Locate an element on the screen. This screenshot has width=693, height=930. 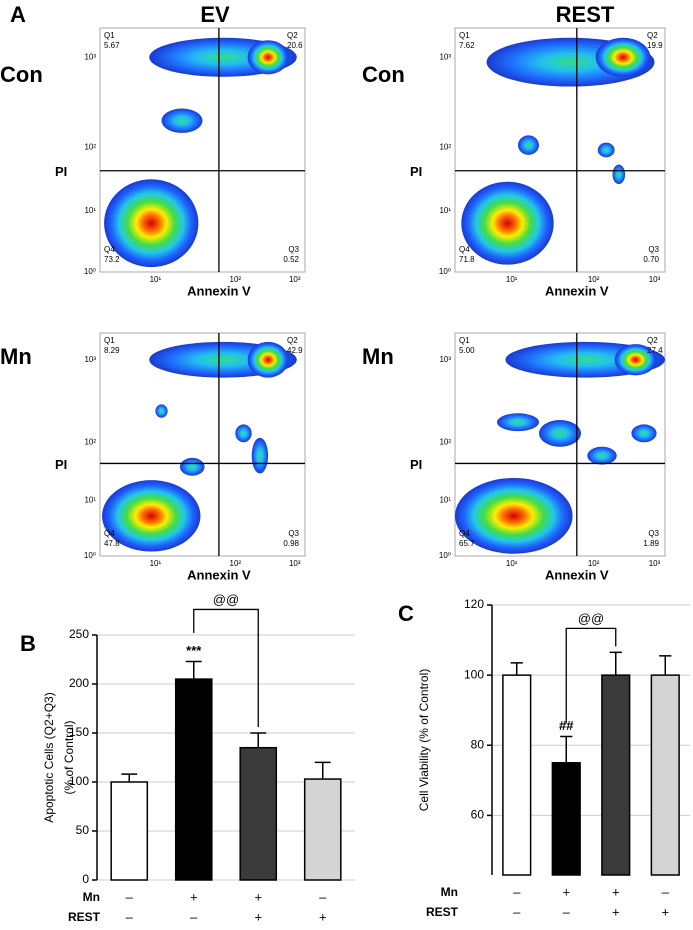
row-label: REST is located at coordinates (442, 912).